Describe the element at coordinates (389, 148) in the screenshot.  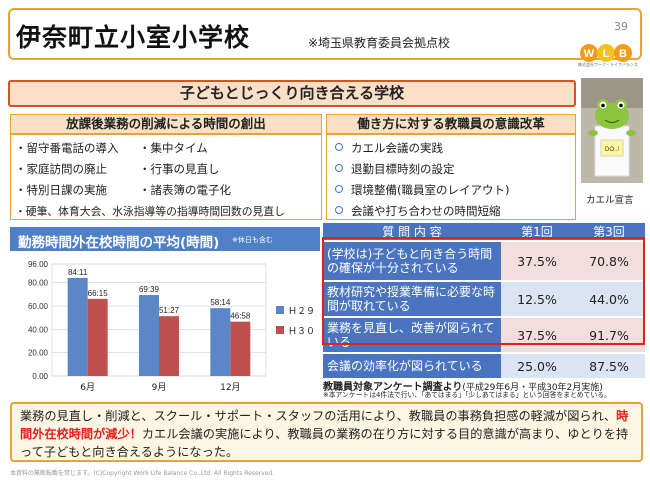
I see `right-item: カエル会議の実践` at that location.